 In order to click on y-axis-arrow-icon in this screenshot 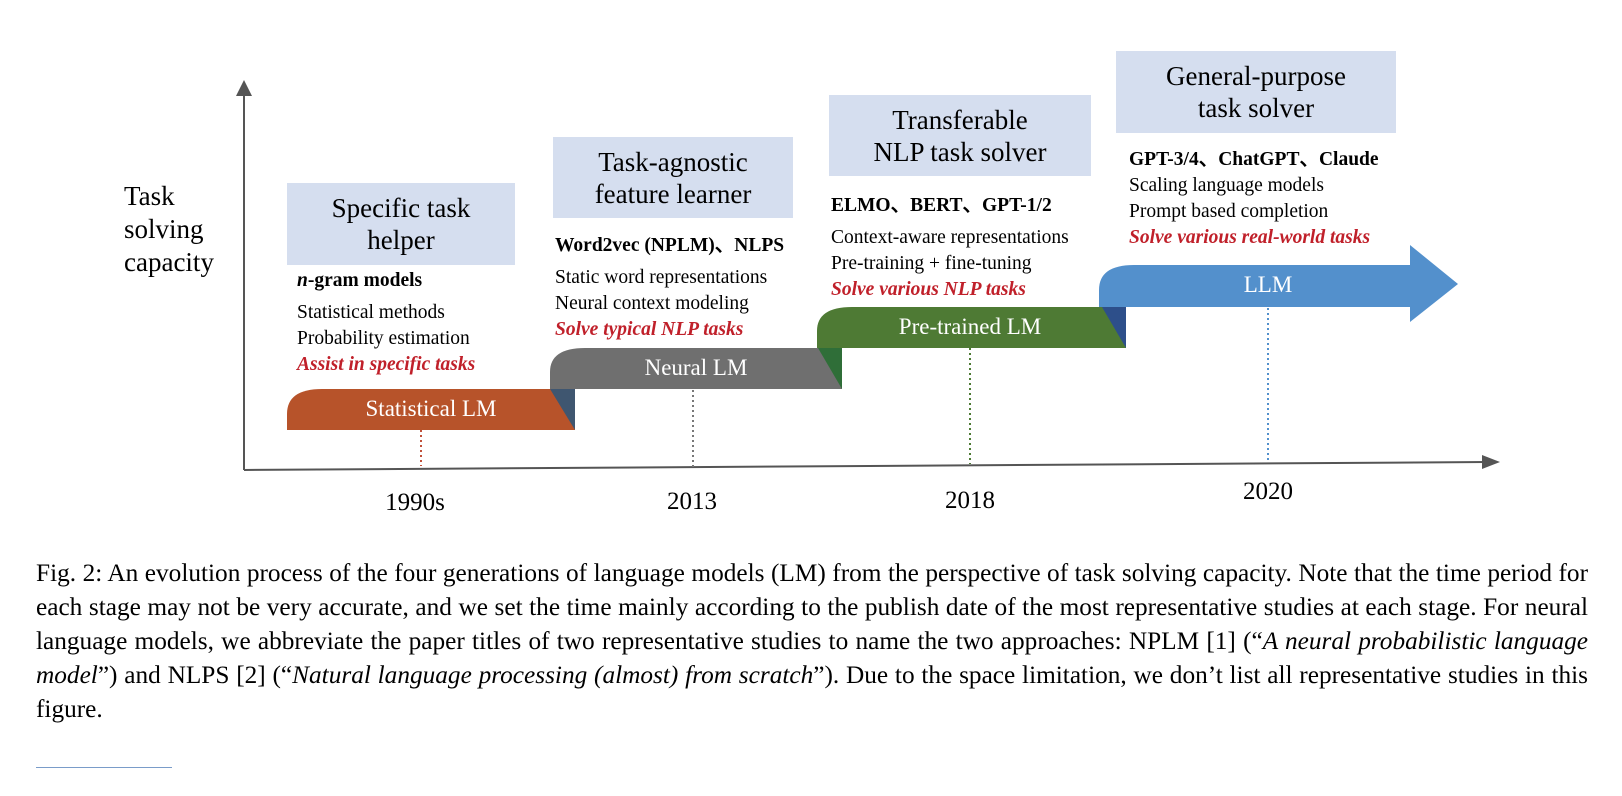, I will do `click(244, 88)`.